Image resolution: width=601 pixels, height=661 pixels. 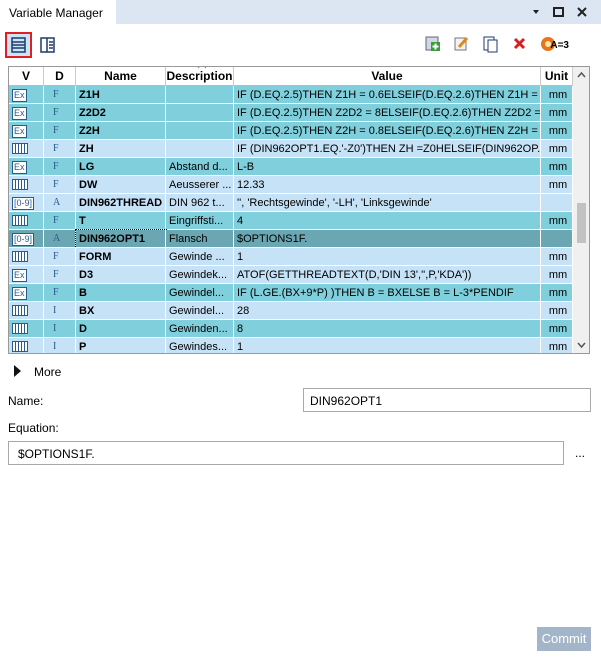 What do you see at coordinates (291, 329) in the screenshot?
I see `table-row: I D Gewinden... 8 mm` at bounding box center [291, 329].